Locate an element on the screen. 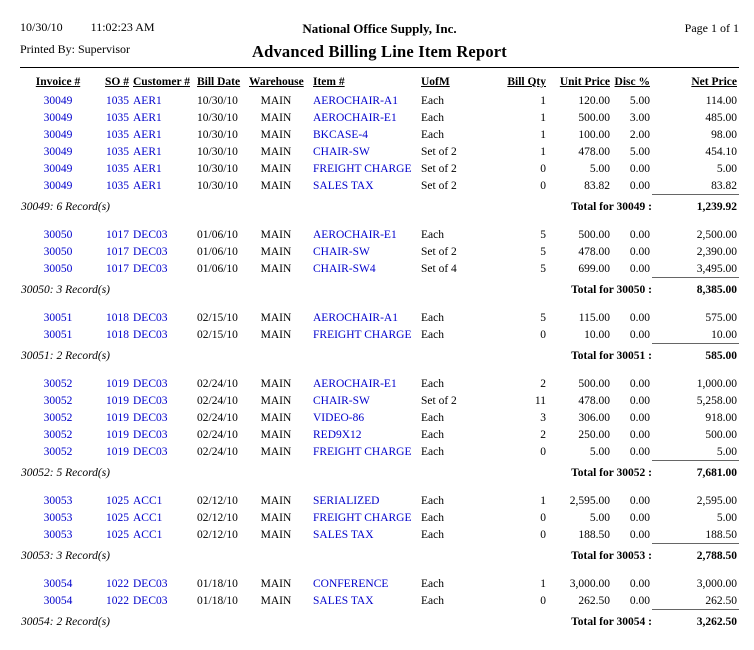 The image size is (754, 650). item-link: CONFERENCE is located at coordinates (351, 583).